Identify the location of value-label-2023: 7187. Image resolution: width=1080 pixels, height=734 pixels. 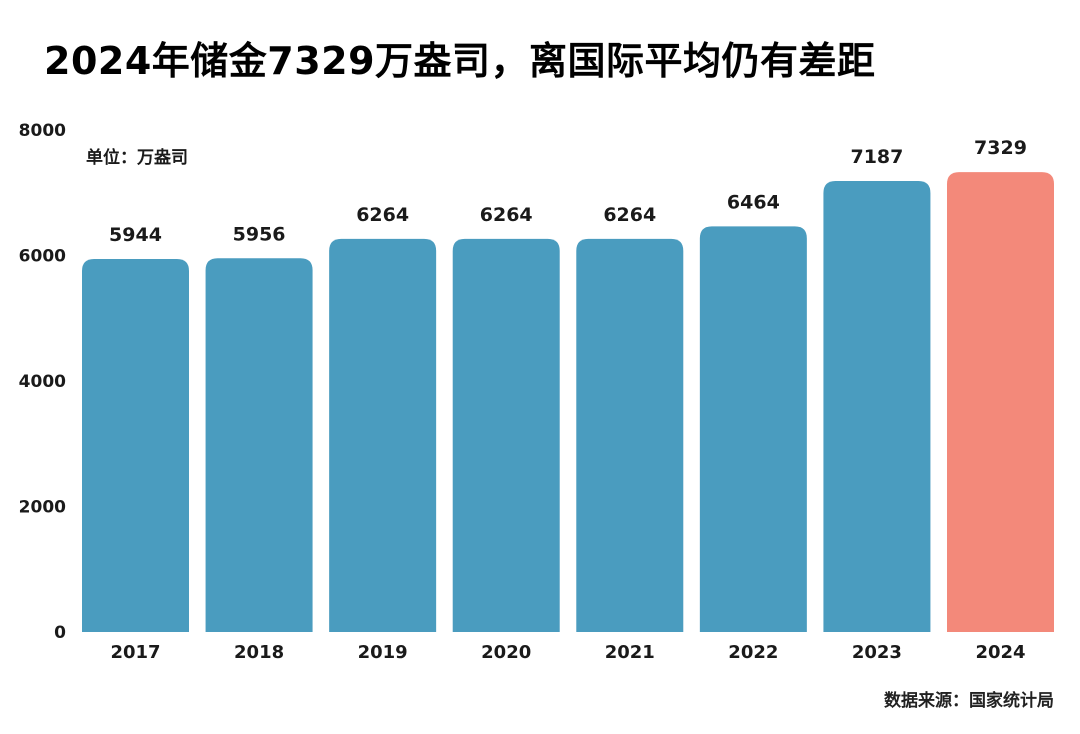
(876, 157).